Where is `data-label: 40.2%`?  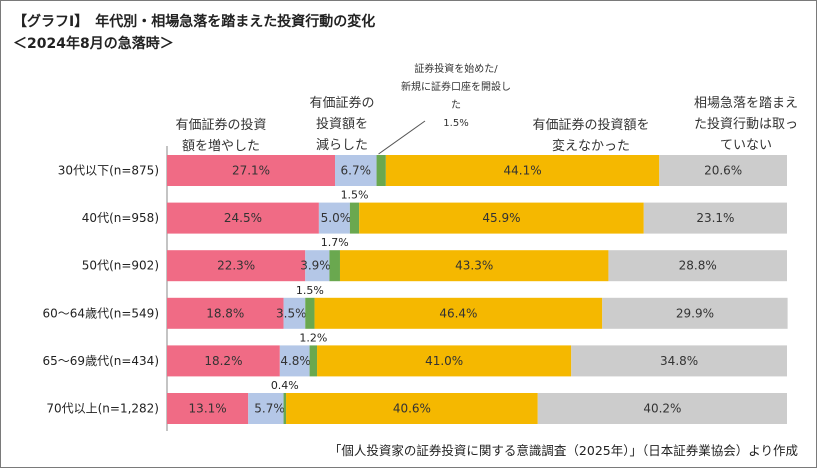 data-label: 40.2% is located at coordinates (662, 409).